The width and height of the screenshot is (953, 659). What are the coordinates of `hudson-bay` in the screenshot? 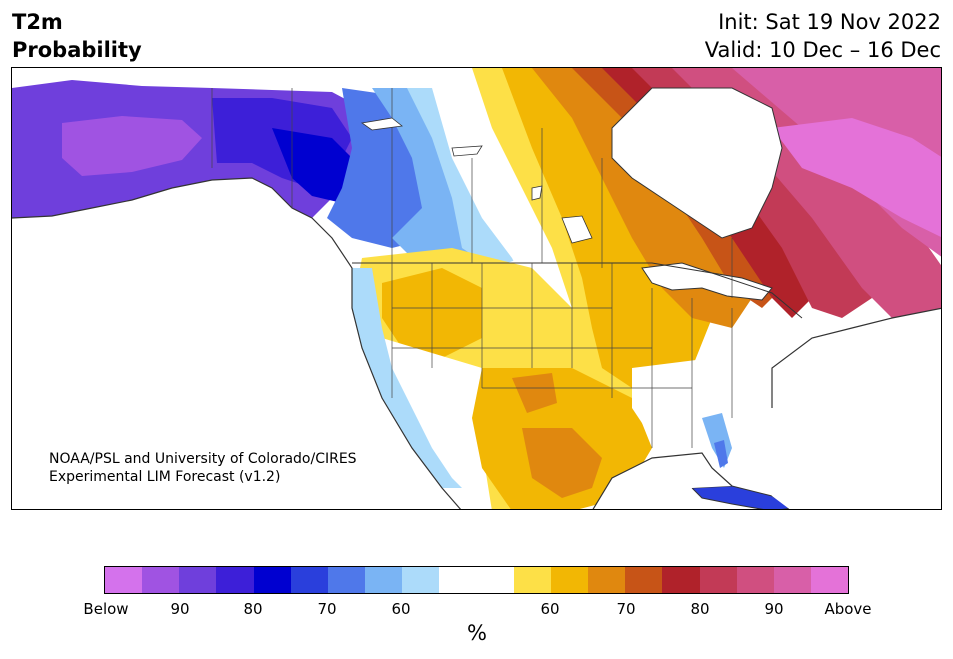 It's located at (697, 163).